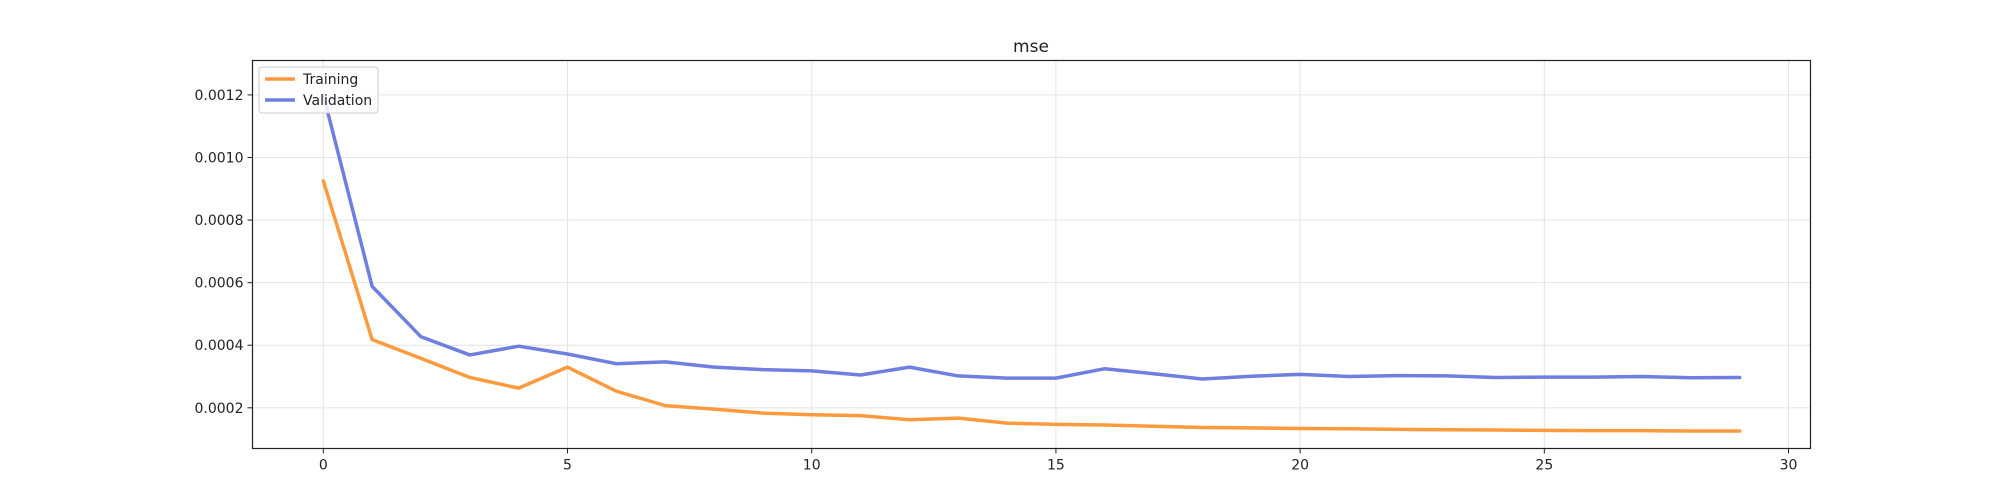 The height and width of the screenshot is (500, 2000). I want to click on x-tick-label: 0, so click(323, 466).